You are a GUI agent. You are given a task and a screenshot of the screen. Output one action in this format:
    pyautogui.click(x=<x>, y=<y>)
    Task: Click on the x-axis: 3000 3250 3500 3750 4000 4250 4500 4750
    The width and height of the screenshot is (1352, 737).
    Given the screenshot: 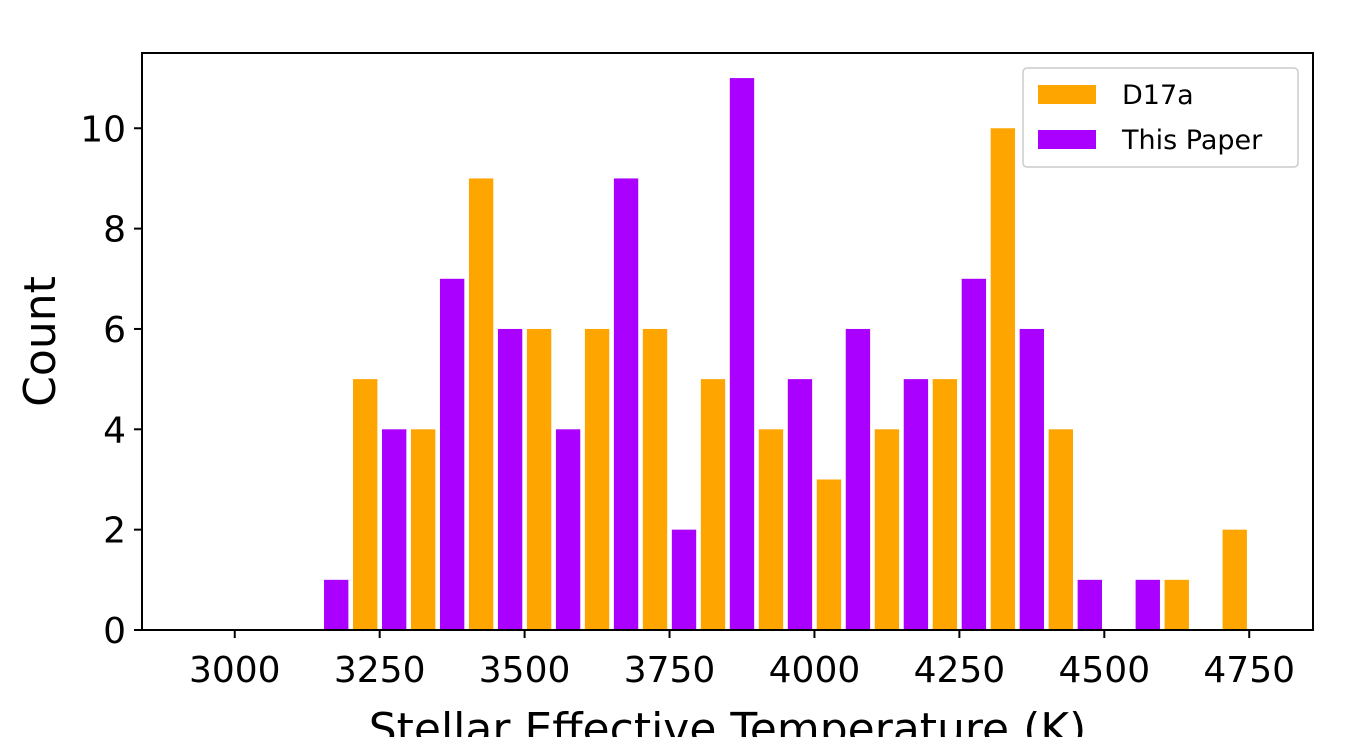 What is the action you would take?
    pyautogui.click(x=742, y=660)
    